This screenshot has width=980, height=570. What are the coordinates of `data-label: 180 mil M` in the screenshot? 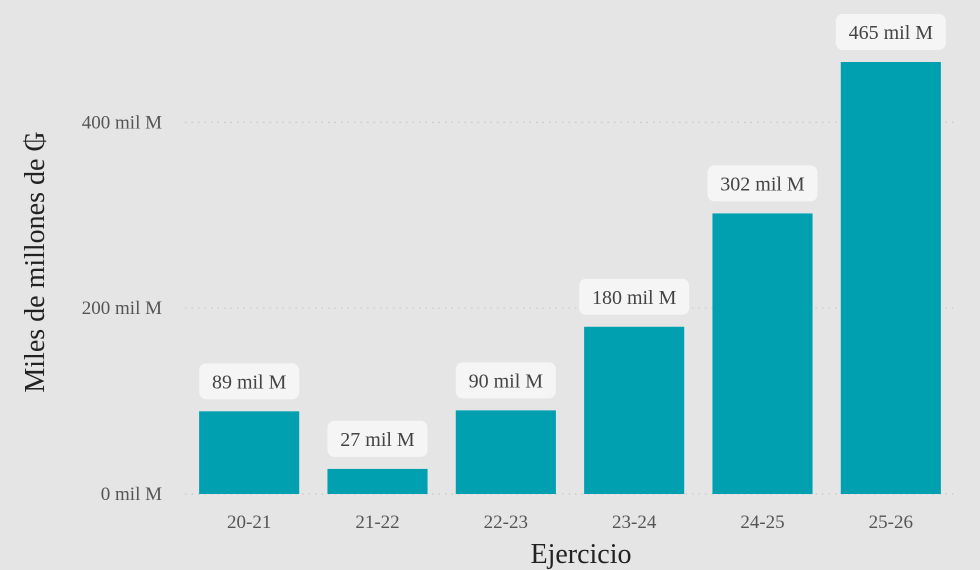 It's located at (634, 298).